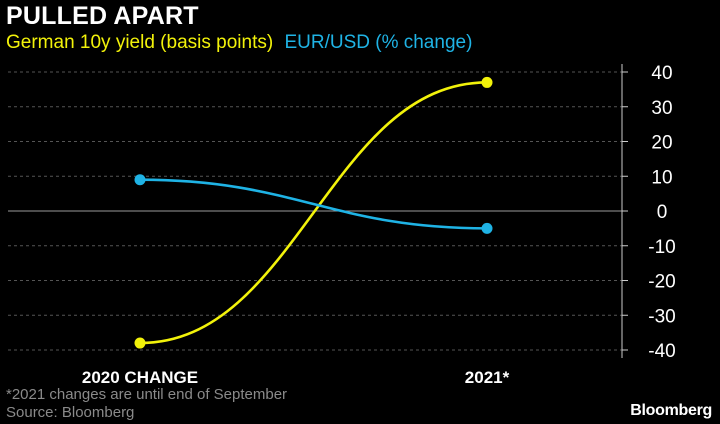 The height and width of the screenshot is (424, 720). I want to click on y-tick-label: -40, so click(661, 351).